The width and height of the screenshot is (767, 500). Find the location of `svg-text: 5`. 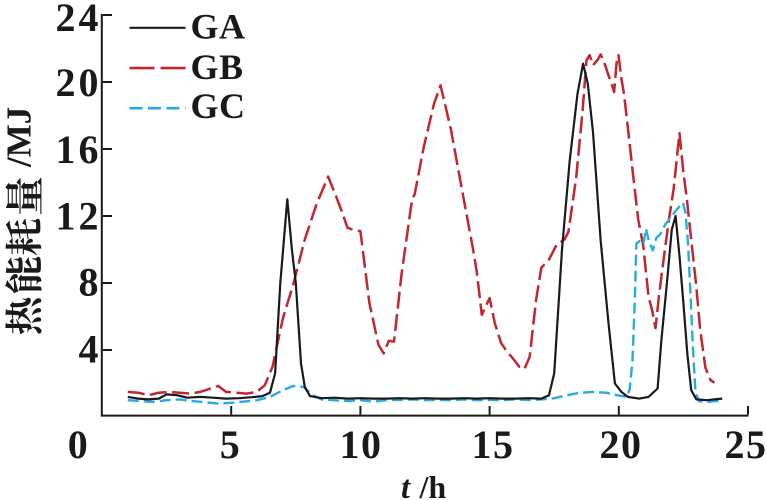

svg-text: 5 is located at coordinates (231, 444).